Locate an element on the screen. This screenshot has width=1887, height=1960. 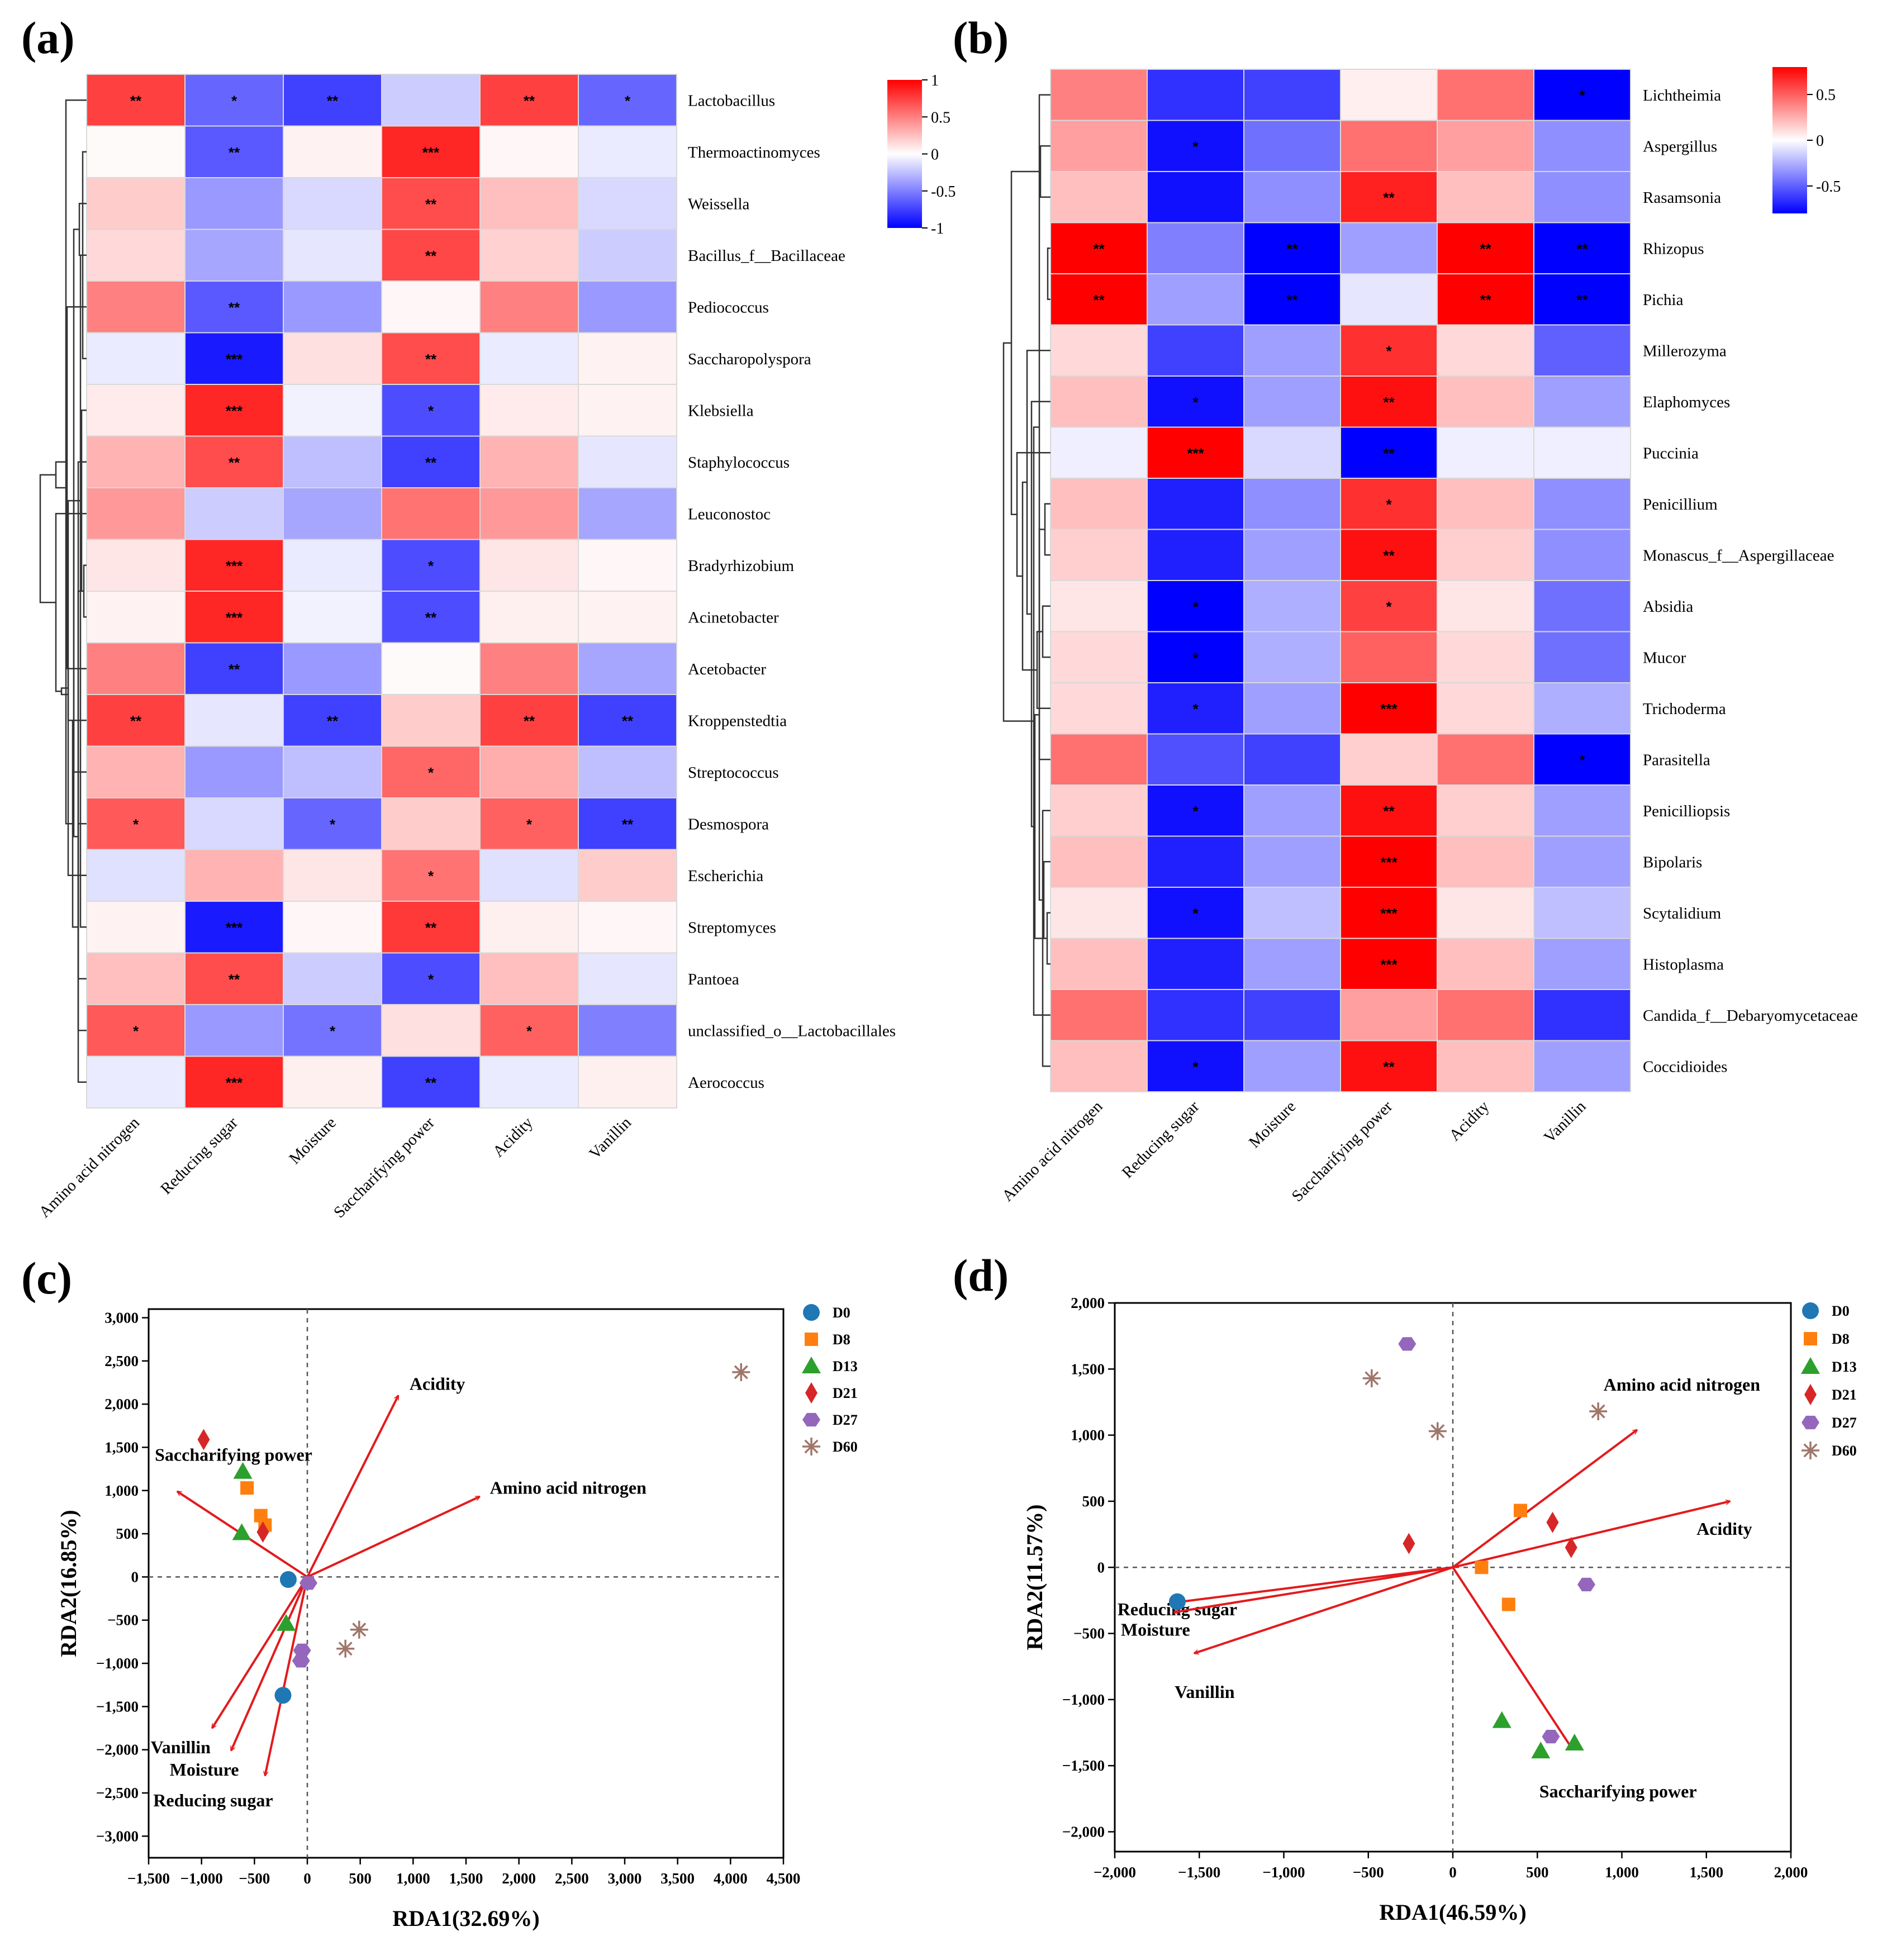
row-label: Streptomyces is located at coordinates (732, 927).